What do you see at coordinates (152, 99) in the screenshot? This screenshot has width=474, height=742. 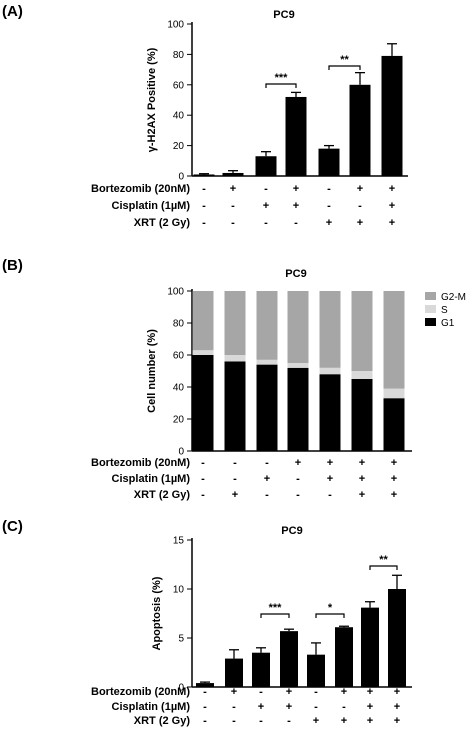 I see `panel-a-ylabel: γ-H2AX Positive (%)` at bounding box center [152, 99].